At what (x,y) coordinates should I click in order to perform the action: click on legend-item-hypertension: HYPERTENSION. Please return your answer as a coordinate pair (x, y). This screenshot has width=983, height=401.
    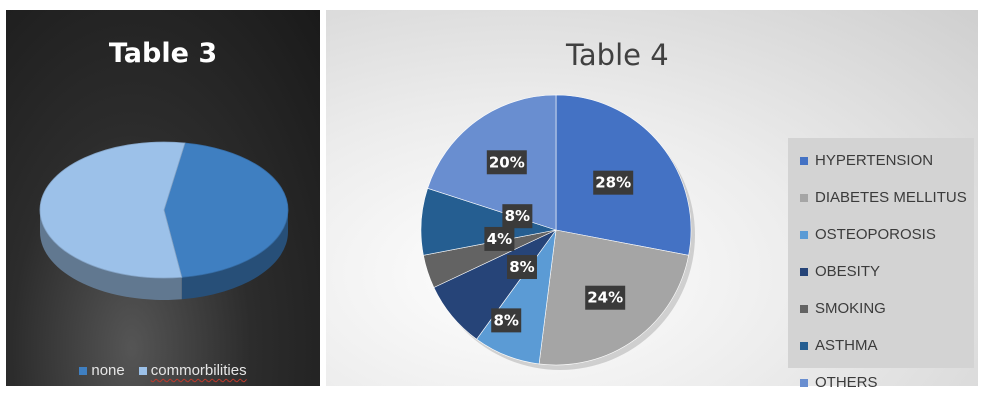
    Looking at the image, I should click on (881, 160).